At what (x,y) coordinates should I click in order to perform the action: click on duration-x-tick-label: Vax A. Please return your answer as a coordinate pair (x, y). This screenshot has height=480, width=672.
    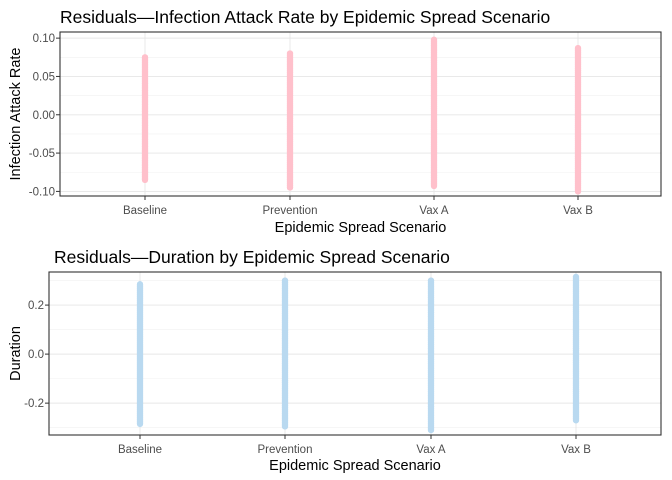
    Looking at the image, I should click on (431, 450).